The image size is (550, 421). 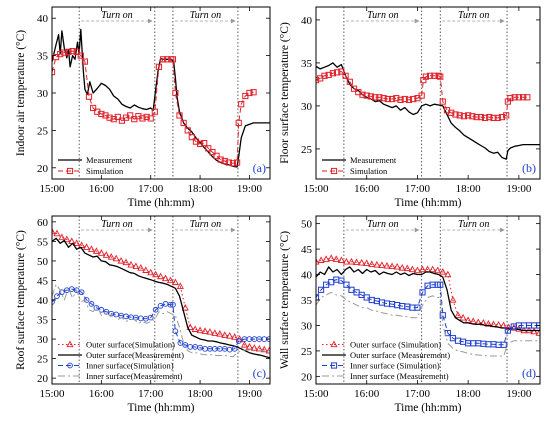 What do you see at coordinates (428, 408) in the screenshot?
I see `x-axis-label: Time (hh:mm)` at bounding box center [428, 408].